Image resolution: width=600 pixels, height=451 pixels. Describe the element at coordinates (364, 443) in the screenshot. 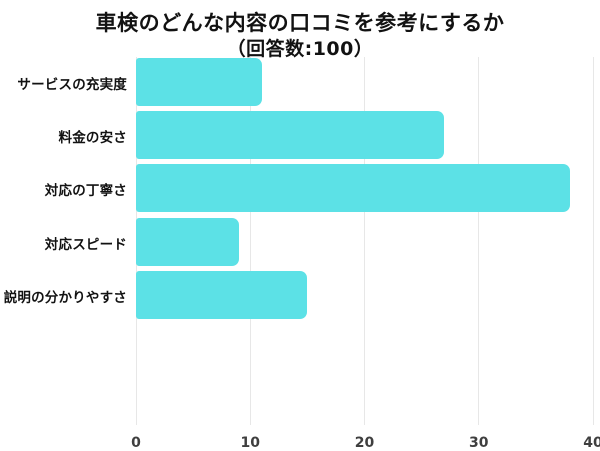

I see `x-tick-label: 20` at that location.